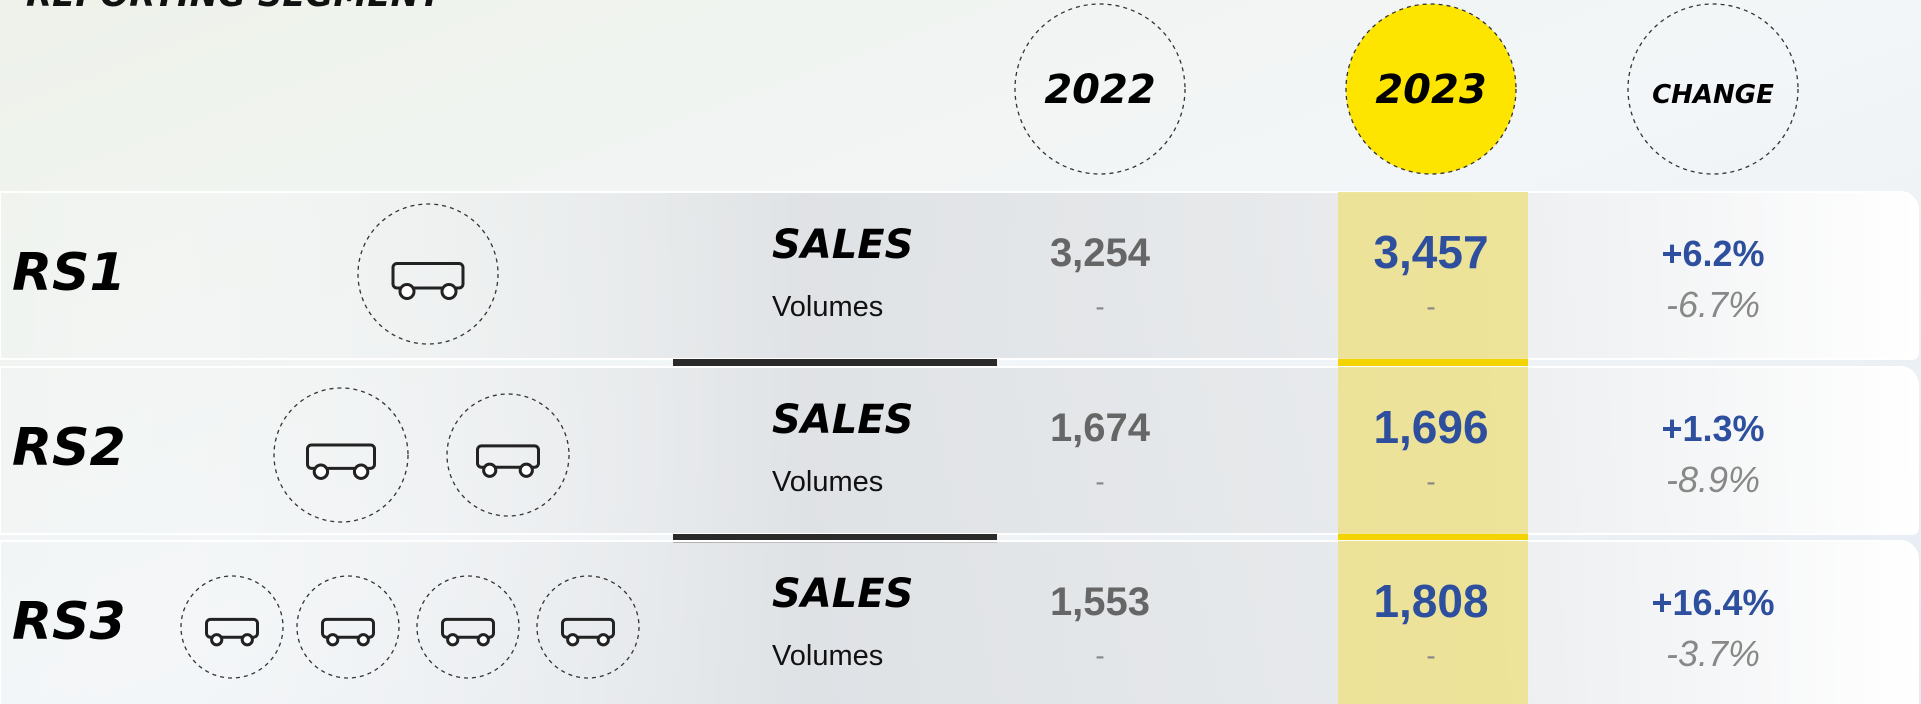 This screenshot has height=704, width=1921. I want to click on value-2022: 3,254, so click(1100, 253).